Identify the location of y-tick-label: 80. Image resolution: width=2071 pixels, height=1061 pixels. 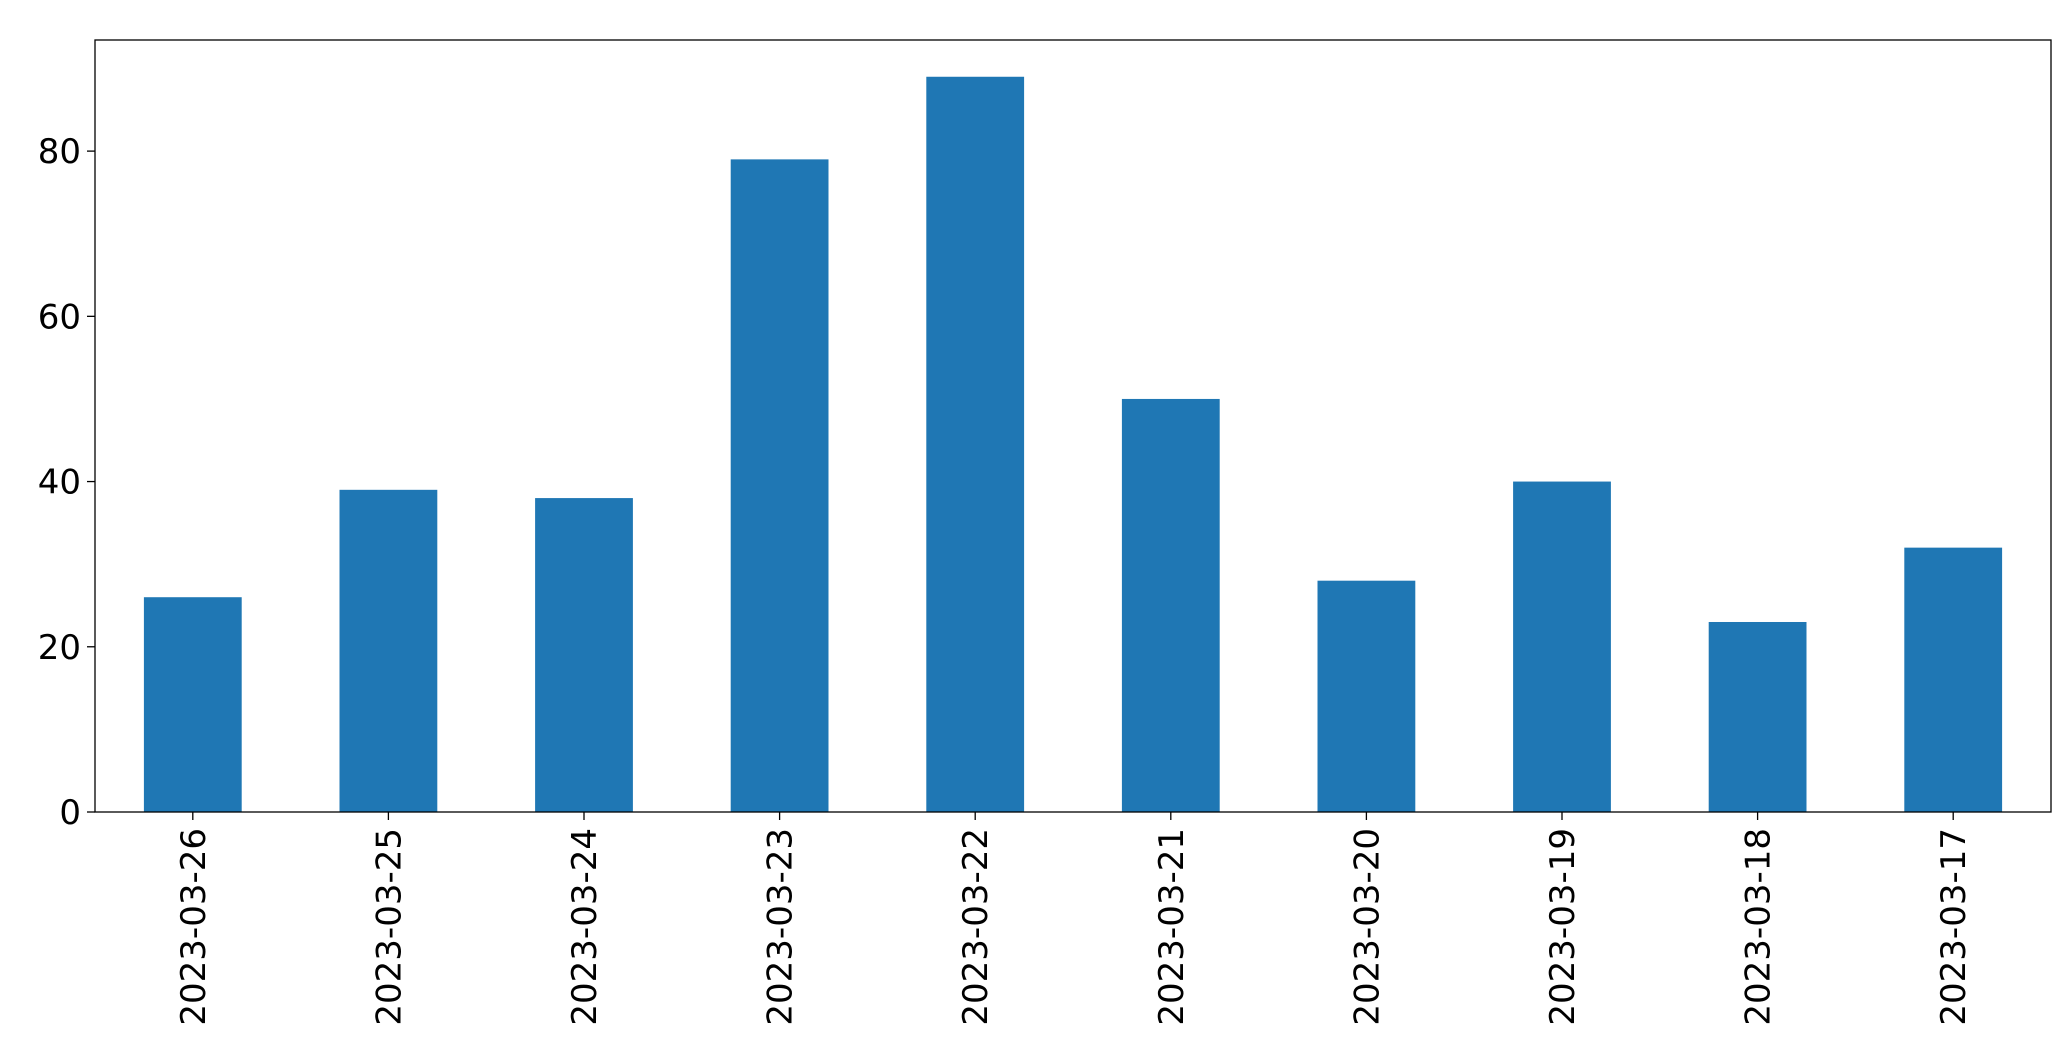
(59, 152).